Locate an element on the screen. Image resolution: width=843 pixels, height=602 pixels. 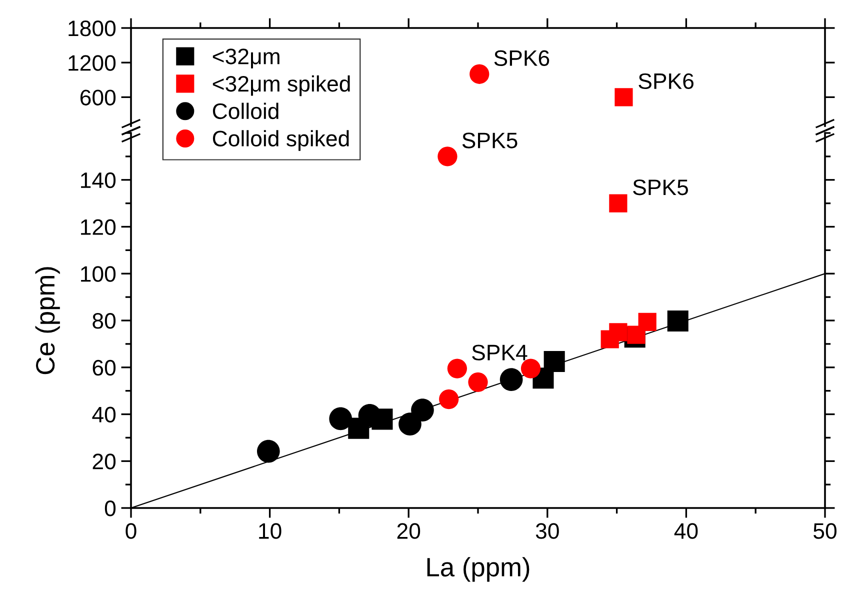
y-tick-label: 600 is located at coordinates (98, 98).